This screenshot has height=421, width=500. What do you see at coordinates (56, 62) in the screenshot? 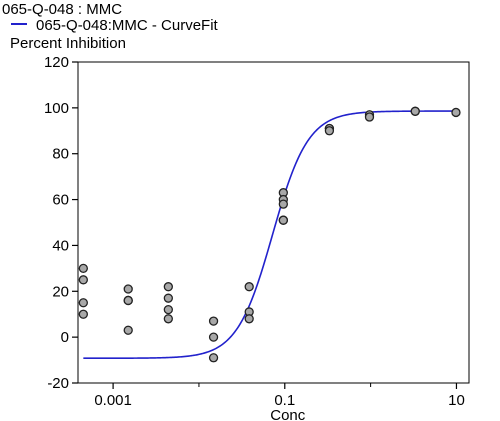
I see `y-tick-label: 120` at bounding box center [56, 62].